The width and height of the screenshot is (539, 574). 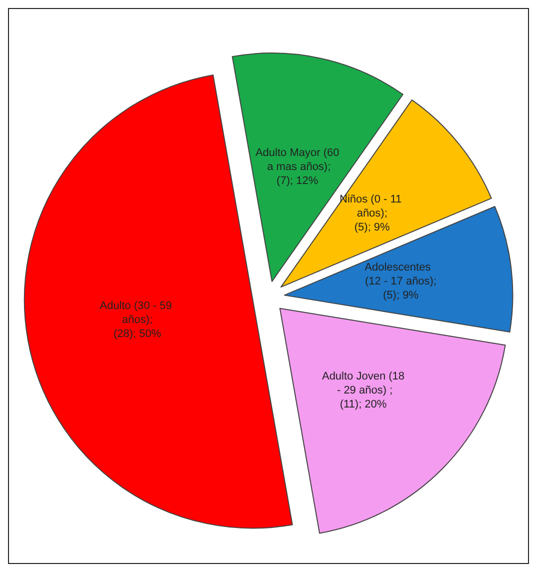 What do you see at coordinates (400, 281) in the screenshot?
I see `slice-label: Adolescentes (12 - 17 años); (5); 9%` at bounding box center [400, 281].